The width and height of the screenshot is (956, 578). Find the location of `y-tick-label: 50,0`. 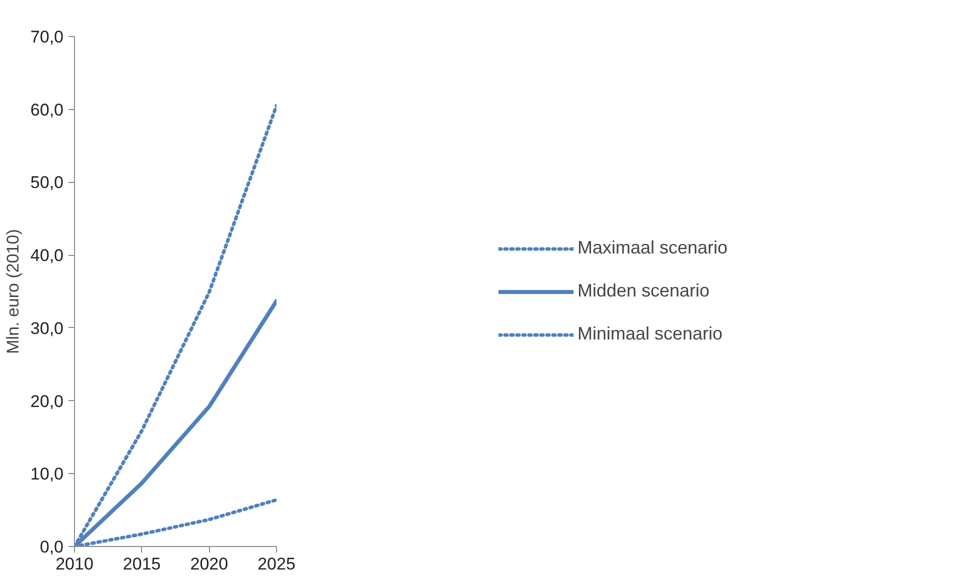

y-tick-label: 50,0 is located at coordinates (47, 182).